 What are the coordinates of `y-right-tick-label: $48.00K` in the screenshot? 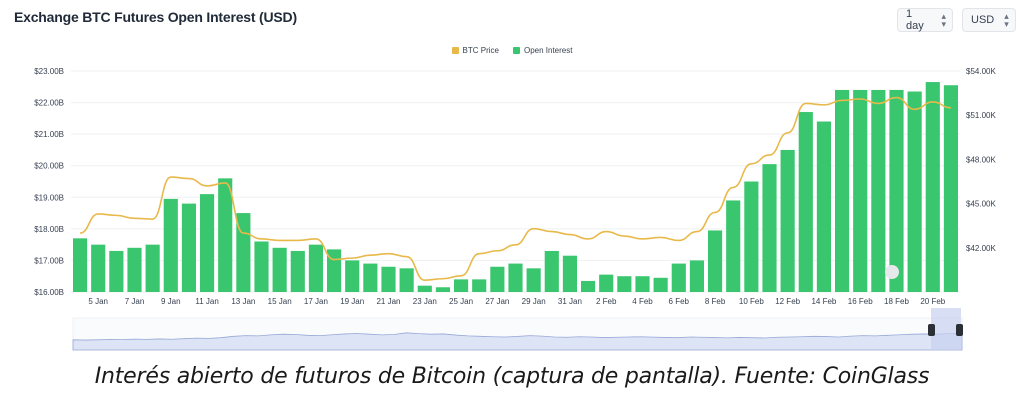 It's located at (981, 159).